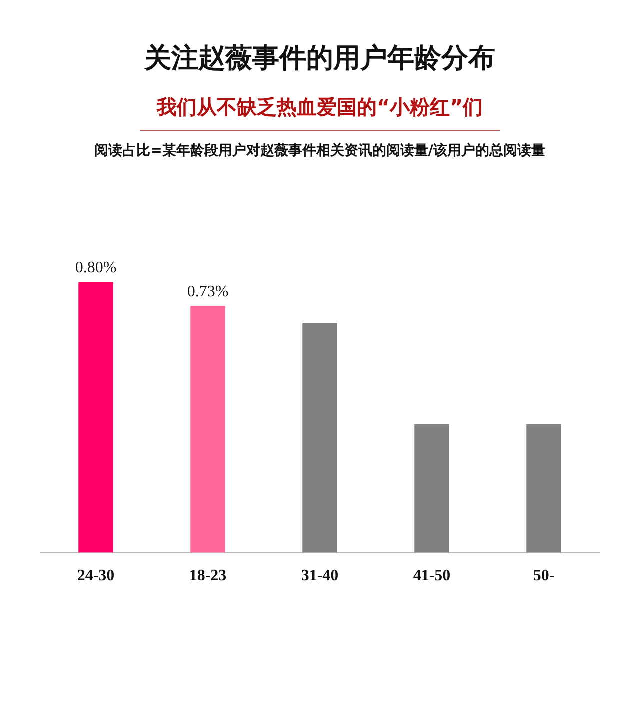  I want to click on x-tick-label: 31-40, so click(320, 576).